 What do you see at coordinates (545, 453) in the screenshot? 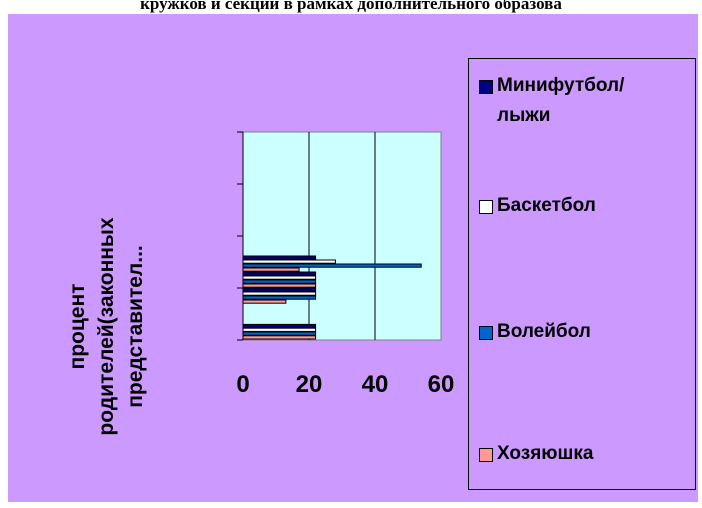
I see `legend-label: Хозяюшка` at bounding box center [545, 453].